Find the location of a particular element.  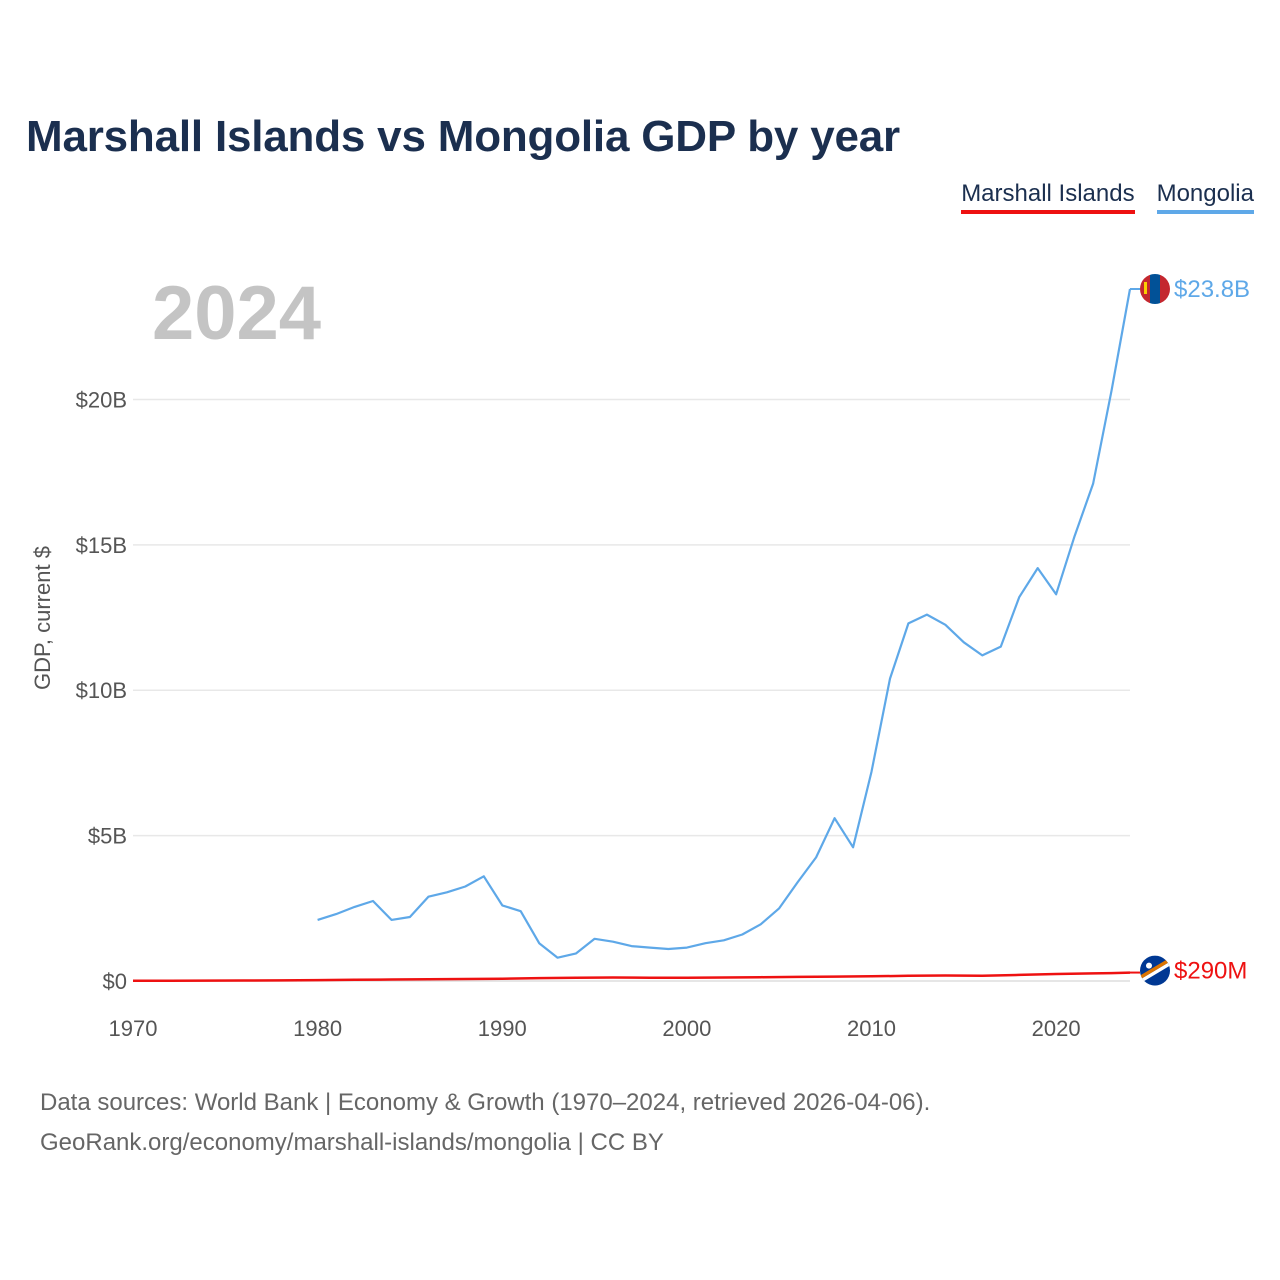

legend-item-mongolia: Mongolia is located at coordinates (1205, 197).